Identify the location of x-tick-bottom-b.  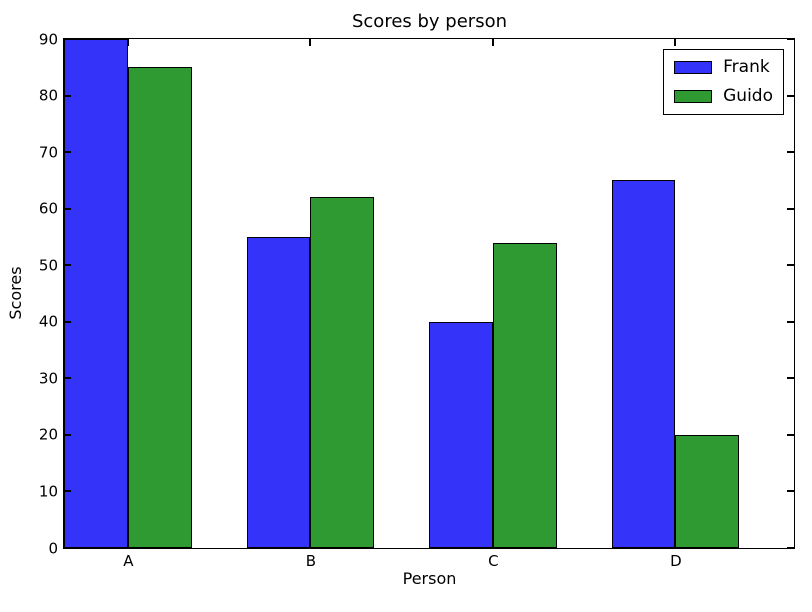
(310, 544).